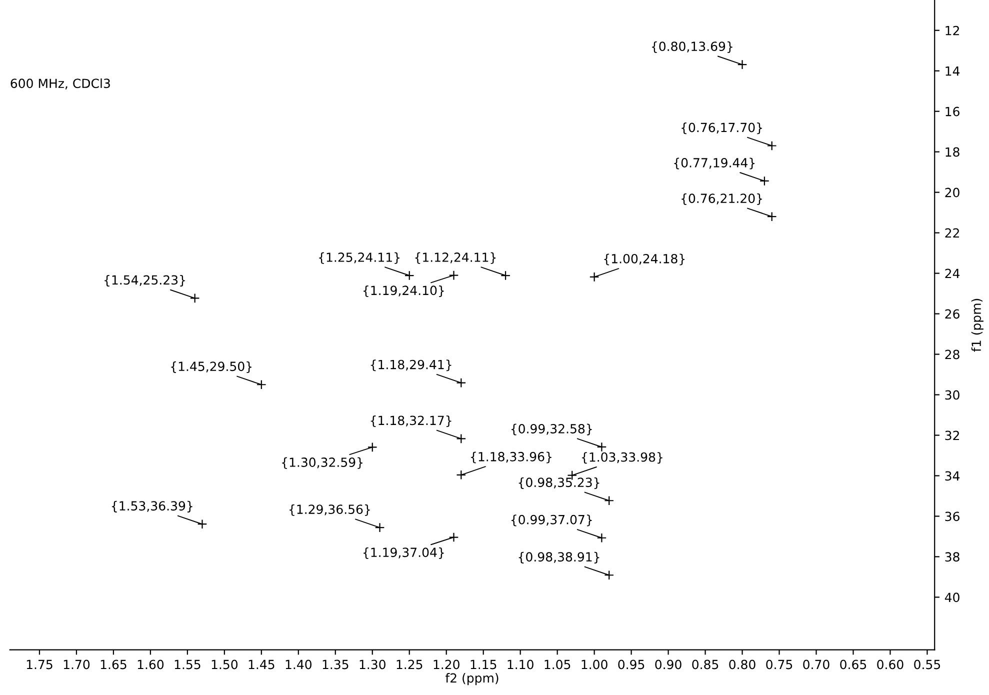 This screenshot has width=989, height=695. I want to click on x-tick-label: 1.40, so click(299, 665).